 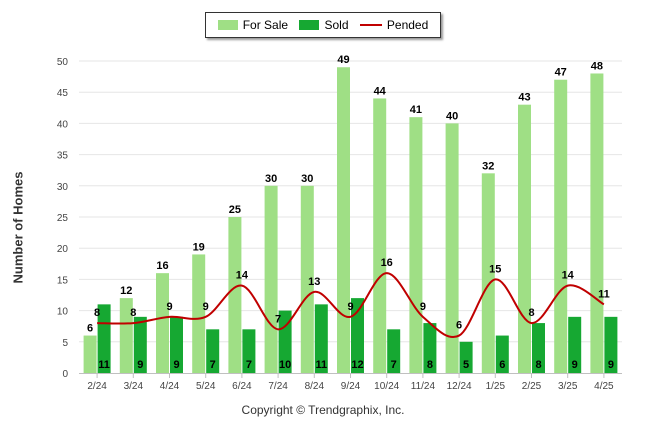 I want to click on sold-data-label: 5, so click(x=466, y=365).